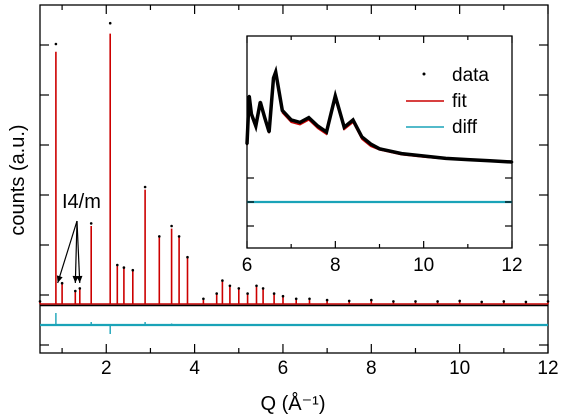  What do you see at coordinates (18, 179) in the screenshot?
I see `y-axis-label: counts (a.u.)` at bounding box center [18, 179].